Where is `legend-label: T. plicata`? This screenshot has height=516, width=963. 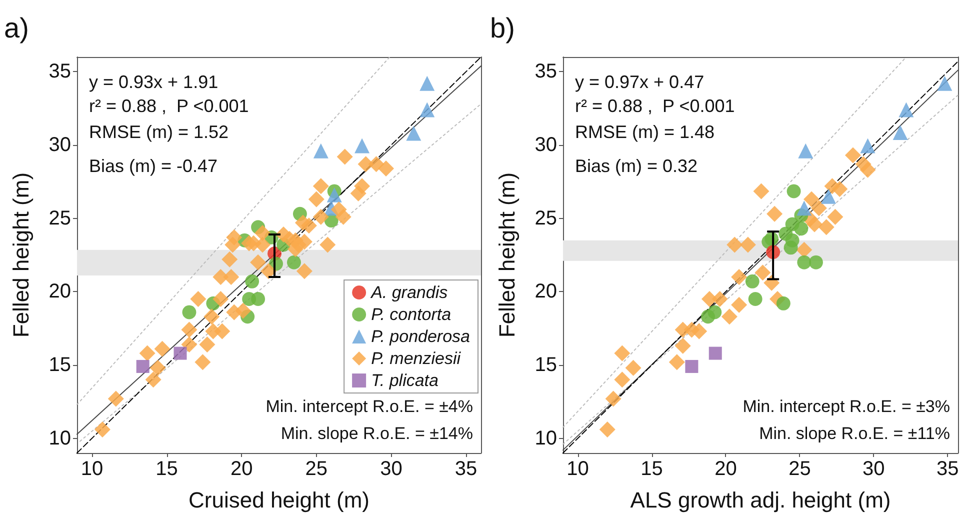
legend-label: T. plicata is located at coordinates (404, 380).